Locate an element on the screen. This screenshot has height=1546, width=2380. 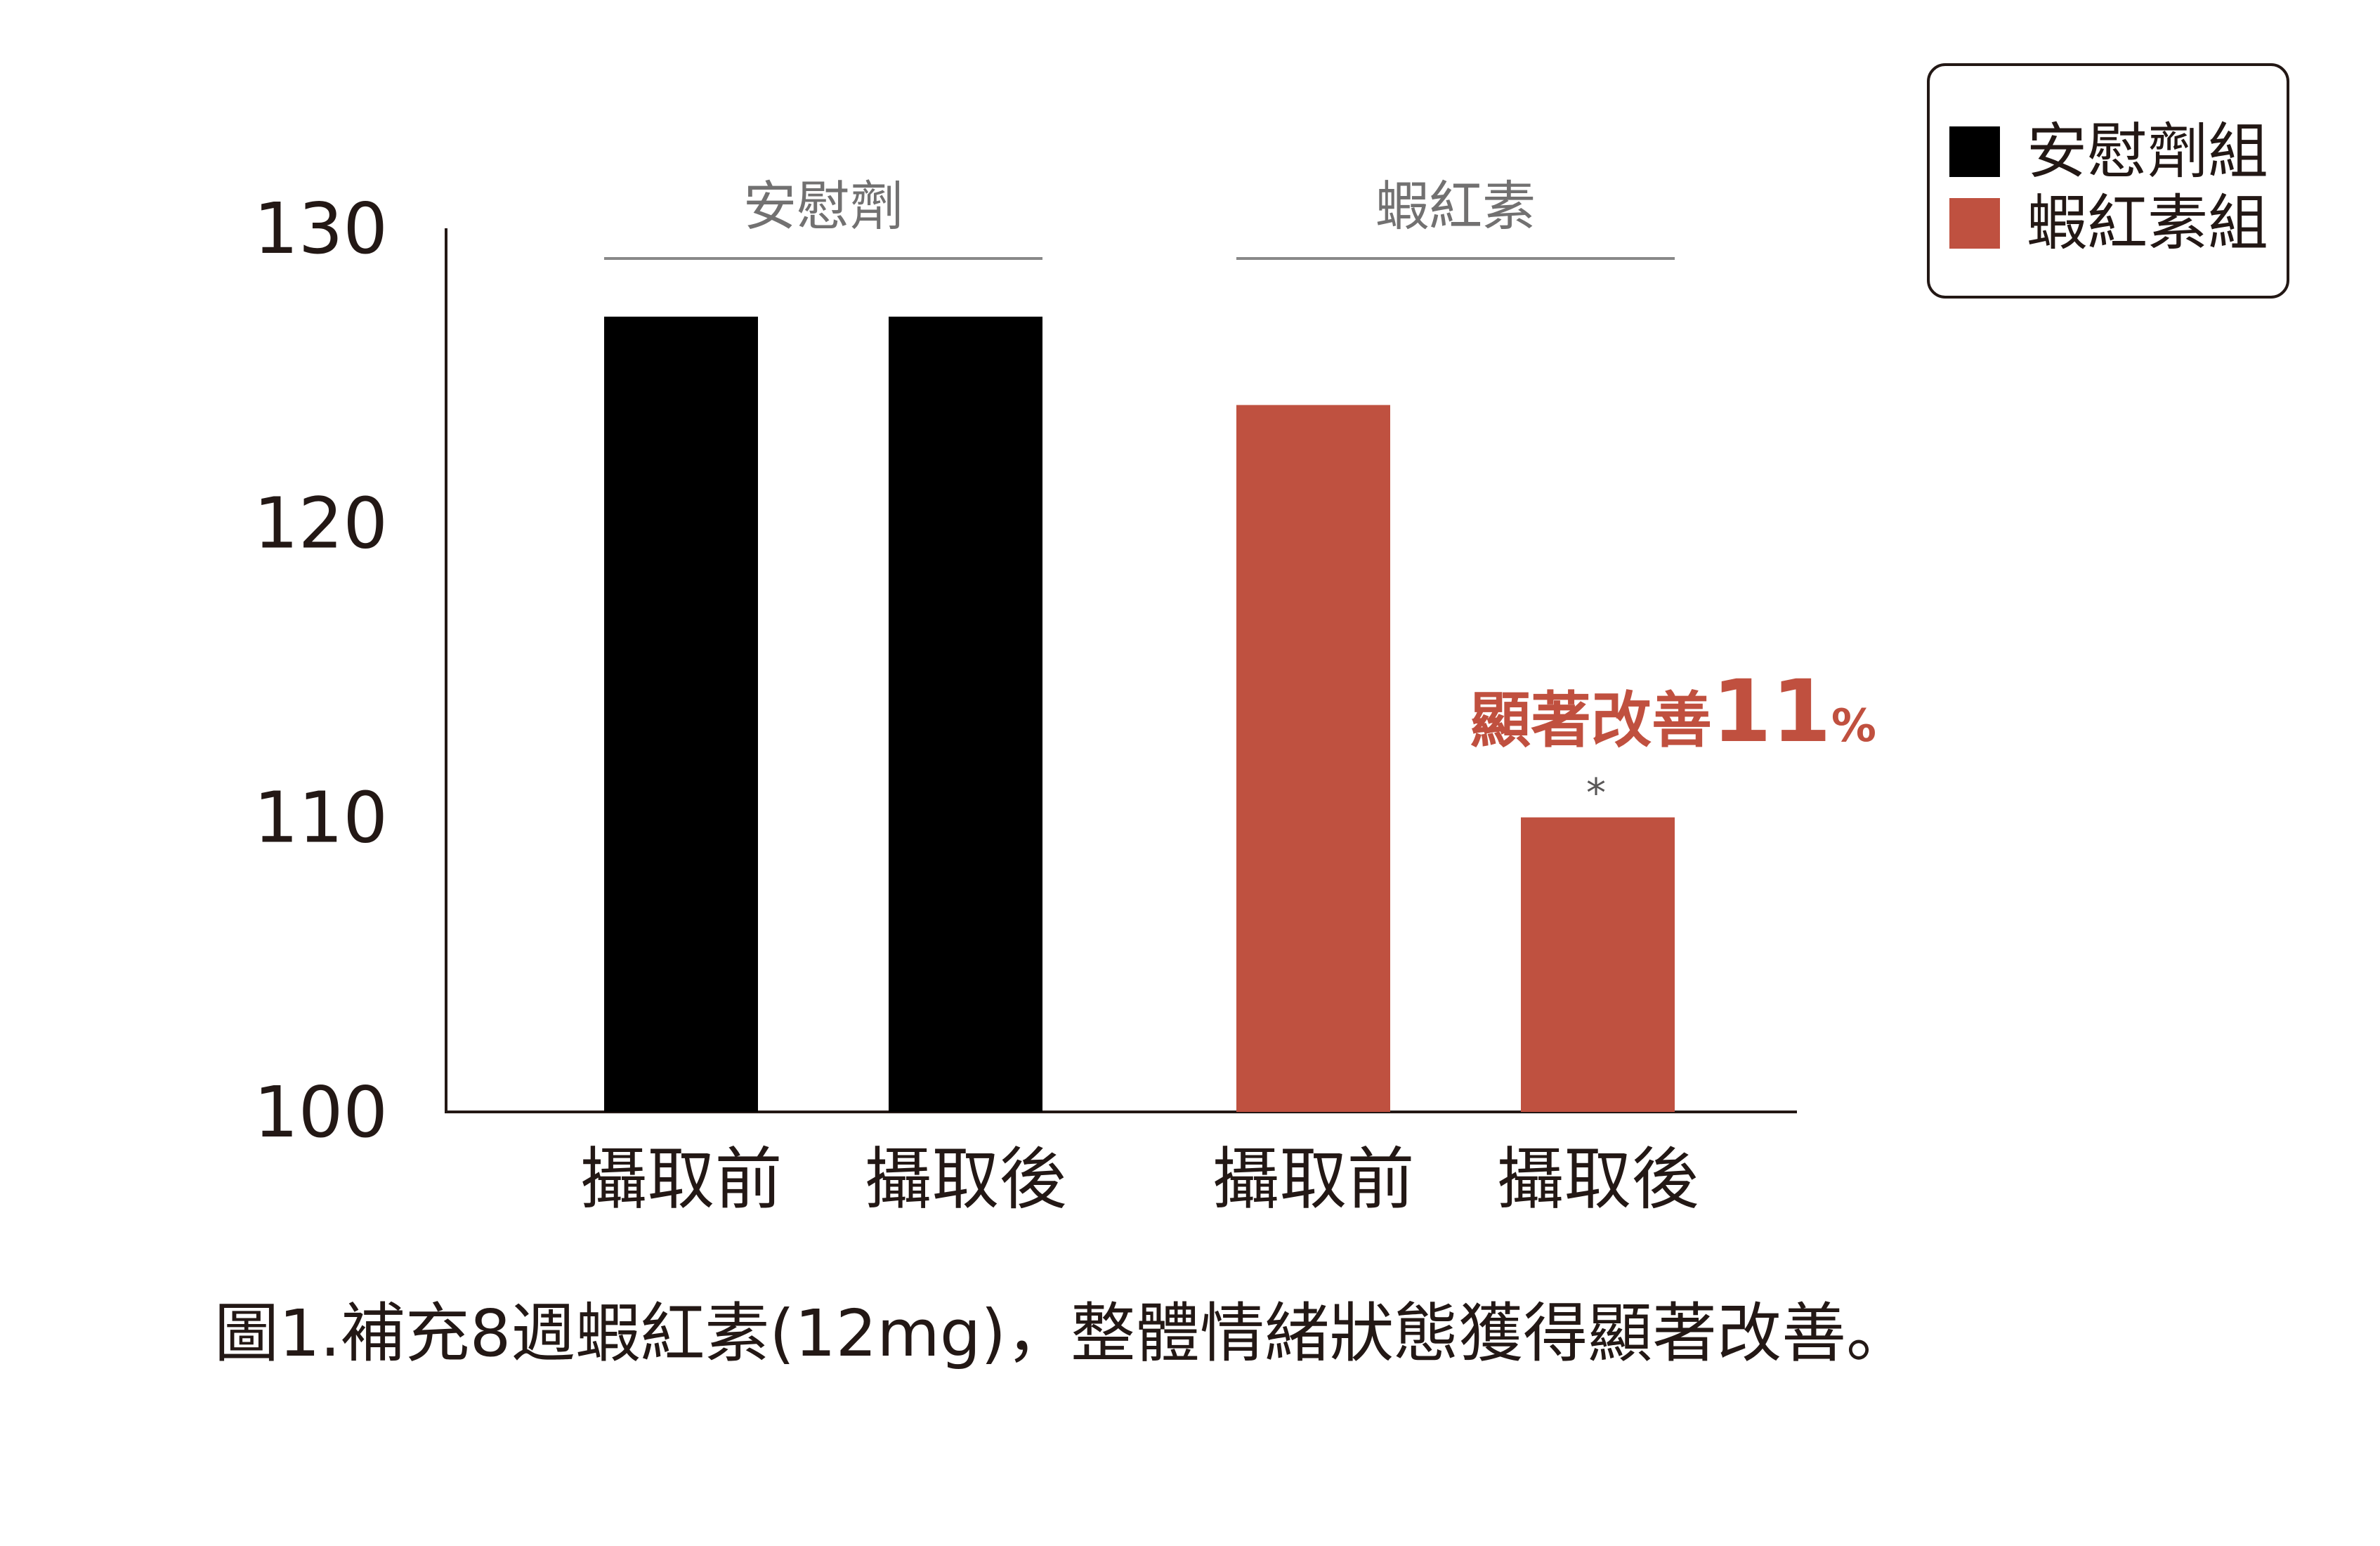
y-tick-labels: 100 110 120 130 is located at coordinates (321, 670).